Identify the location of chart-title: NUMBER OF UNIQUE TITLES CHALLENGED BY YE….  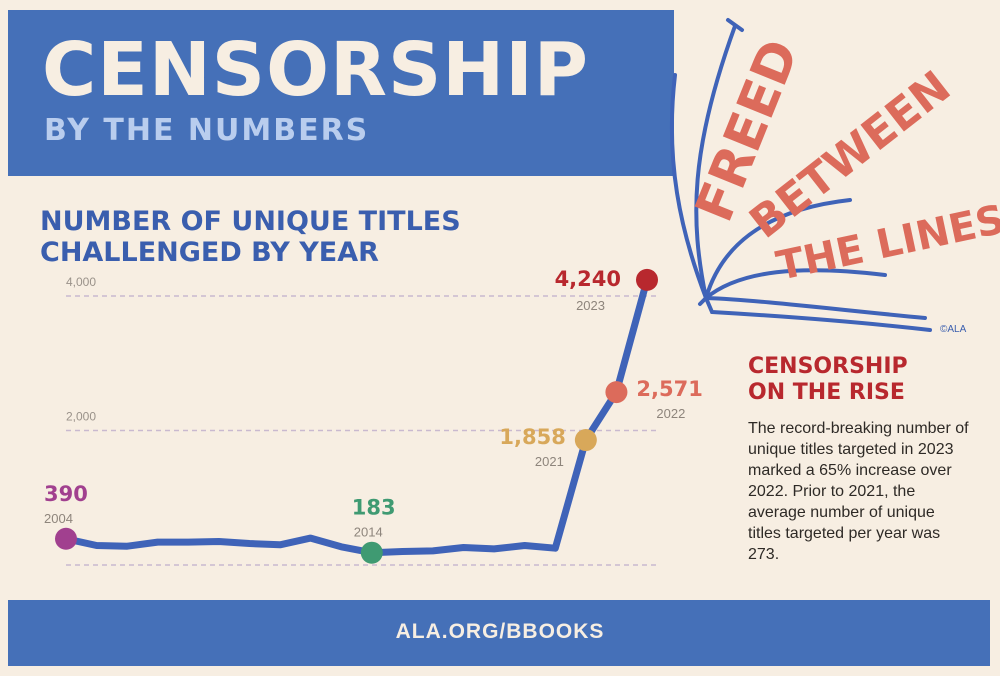
(250, 237).